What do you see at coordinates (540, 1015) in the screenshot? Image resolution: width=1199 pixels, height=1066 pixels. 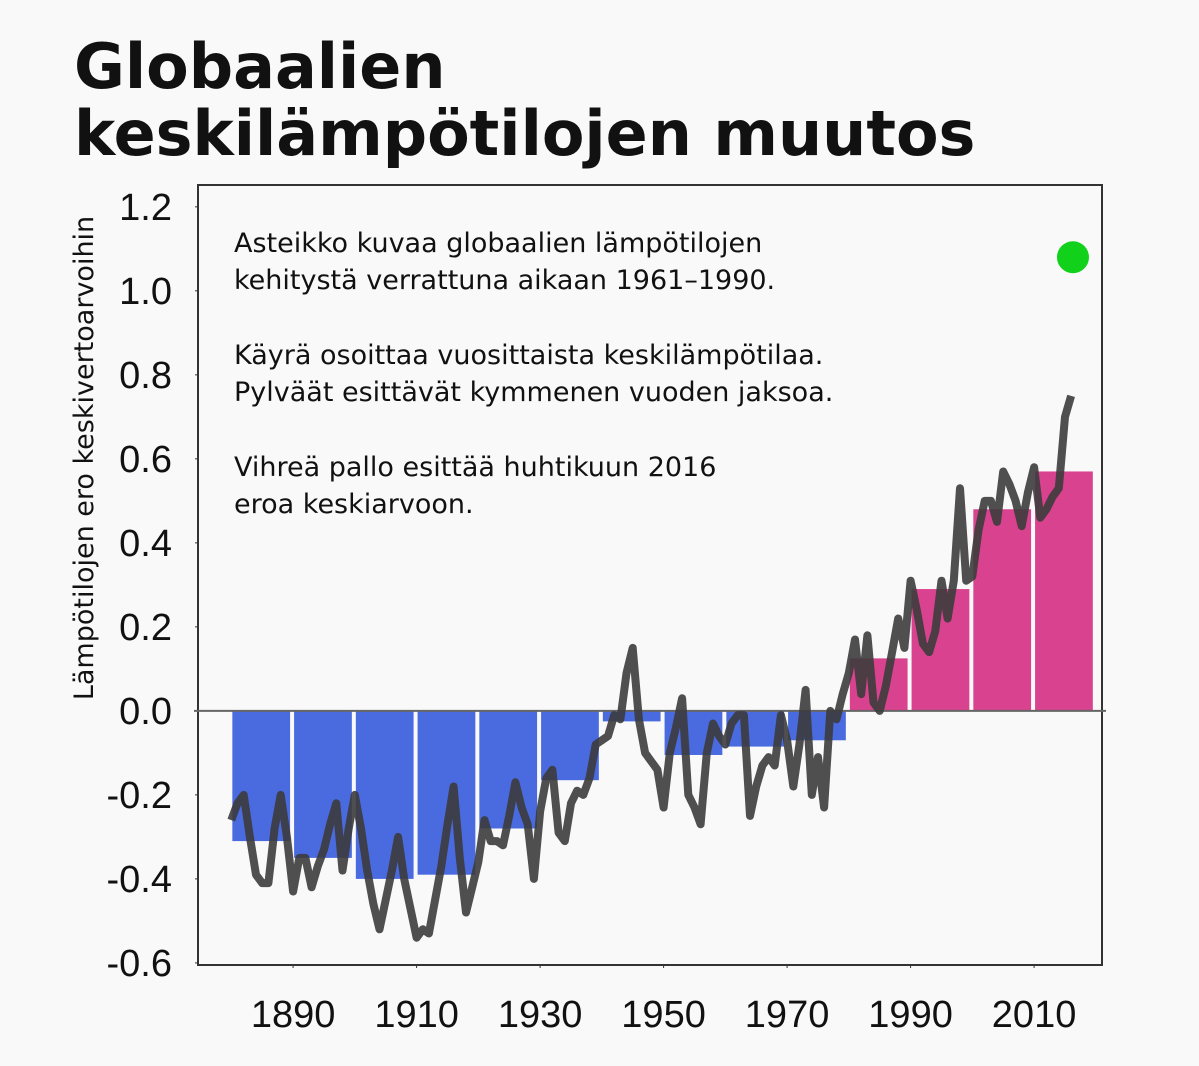 I see `x-tick-label: 1930` at bounding box center [540, 1015].